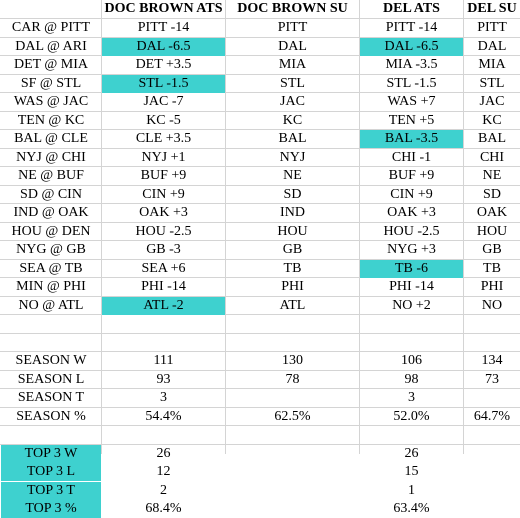 The width and height of the screenshot is (520, 518). I want to click on top3-label-cell: TOP 3 W, so click(51, 454).